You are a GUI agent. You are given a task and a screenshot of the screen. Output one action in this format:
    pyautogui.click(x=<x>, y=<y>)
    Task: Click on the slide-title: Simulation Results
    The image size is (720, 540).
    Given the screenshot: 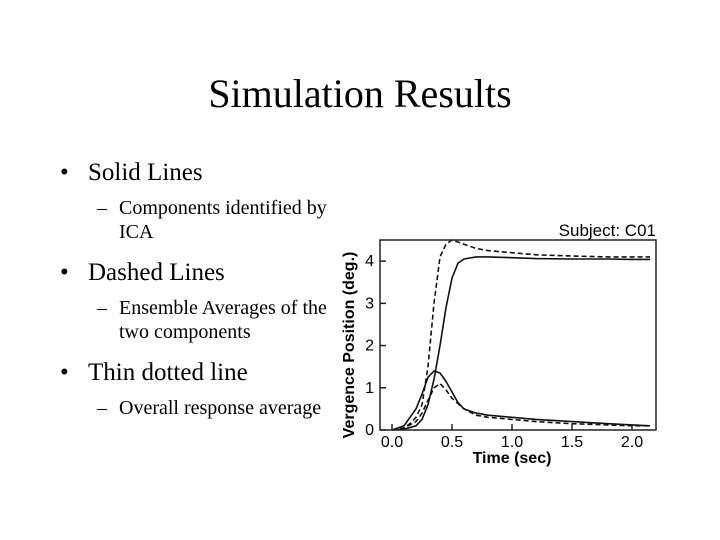 What is the action you would take?
    pyautogui.click(x=360, y=93)
    